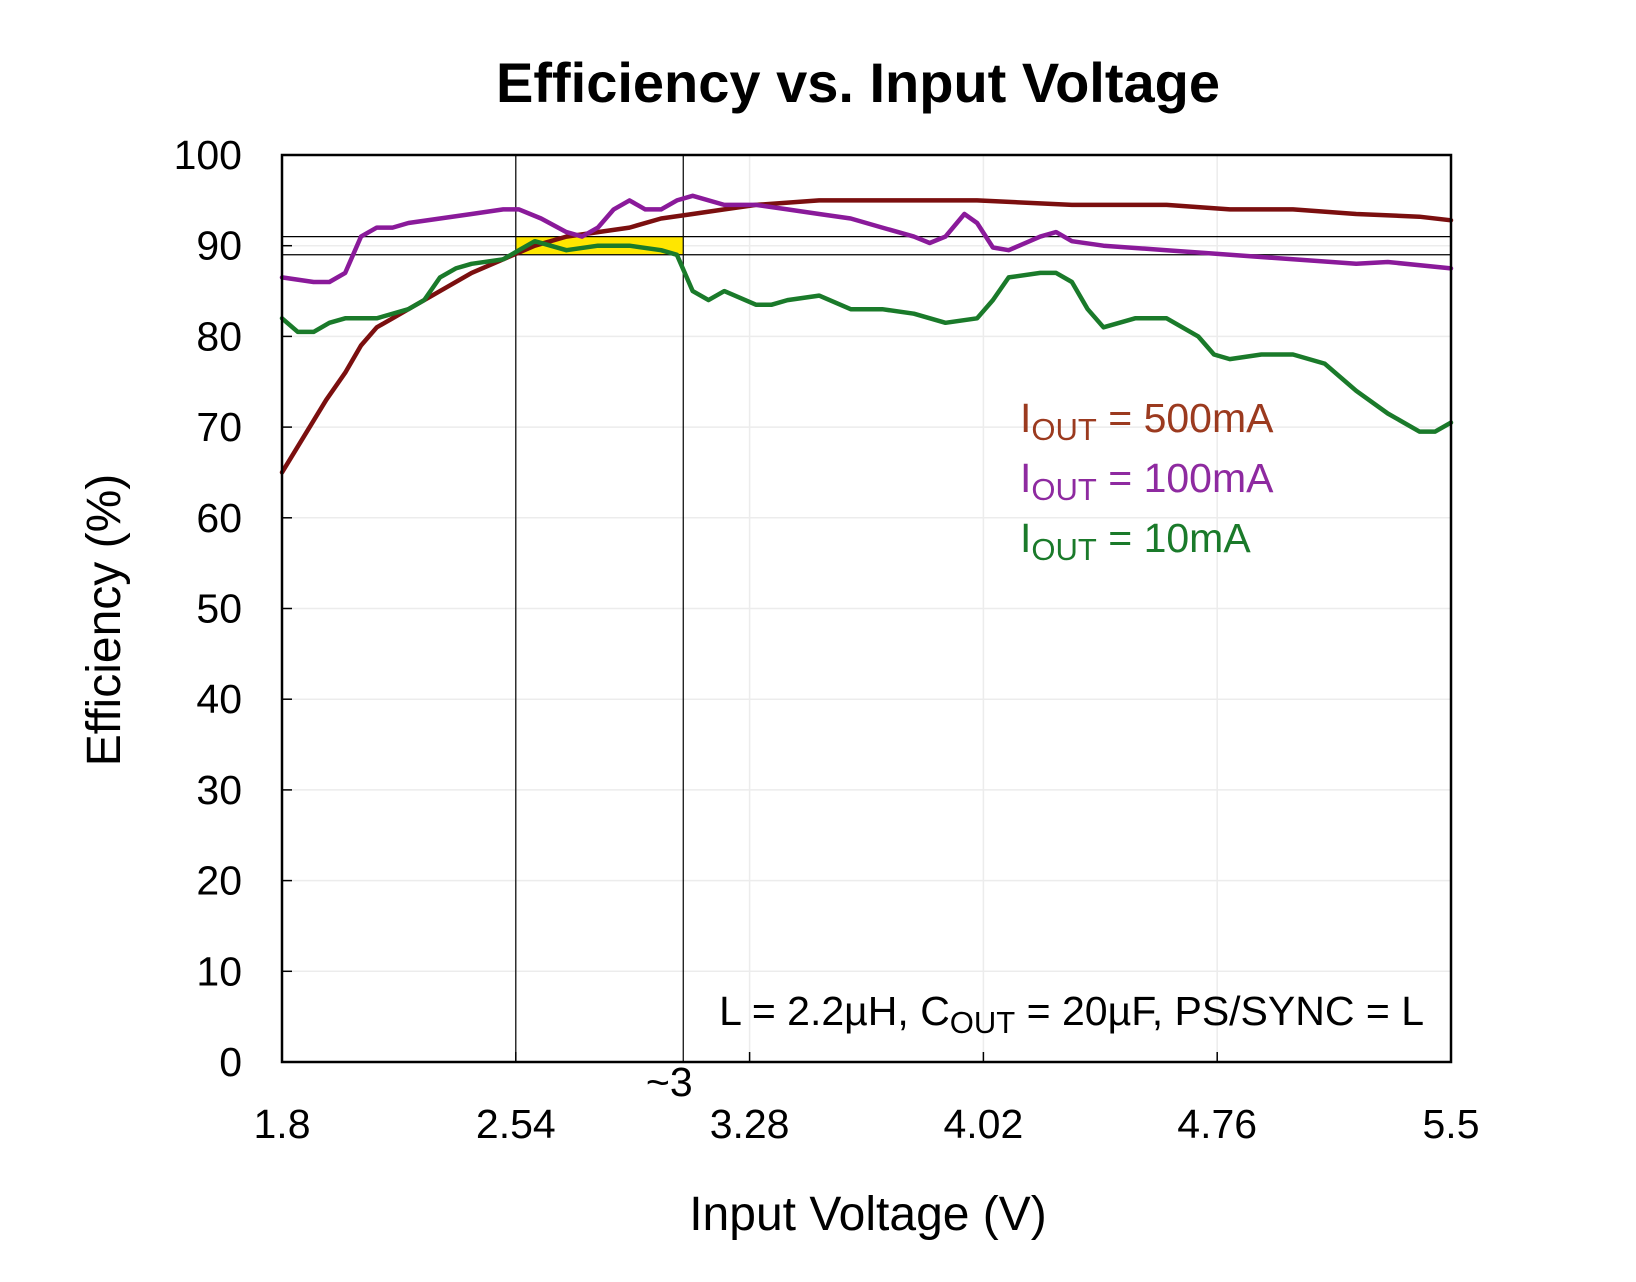 This screenshot has height=1282, width=1636. Describe the element at coordinates (219, 699) in the screenshot. I see `y-tick-label: 40` at that location.